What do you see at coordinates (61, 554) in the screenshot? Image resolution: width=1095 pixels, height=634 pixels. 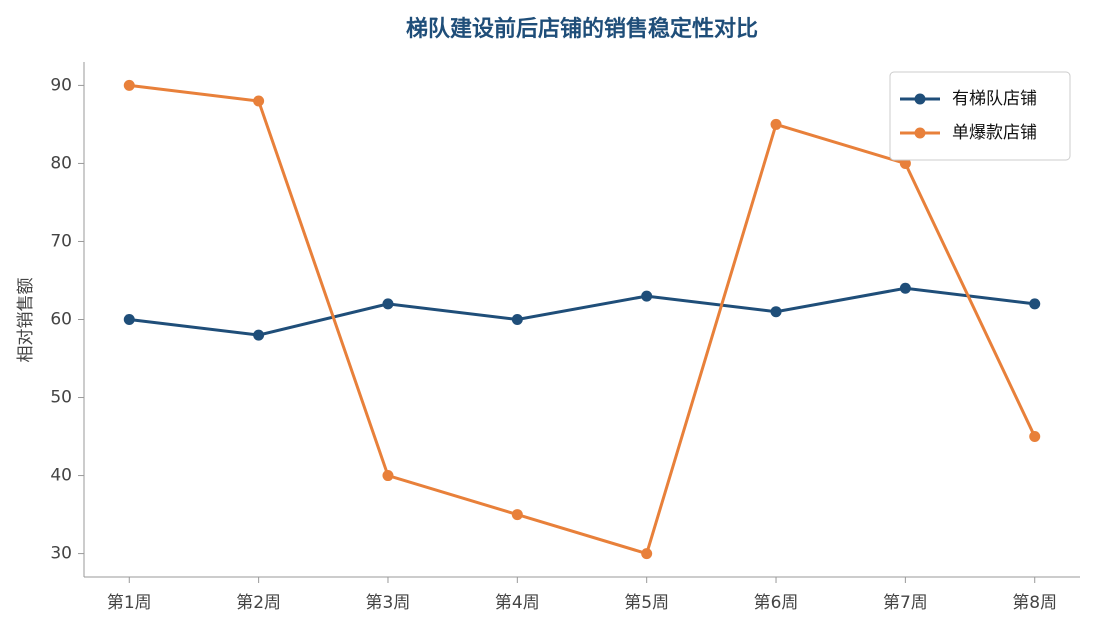 I see `y-tick-label: 30` at bounding box center [61, 554].